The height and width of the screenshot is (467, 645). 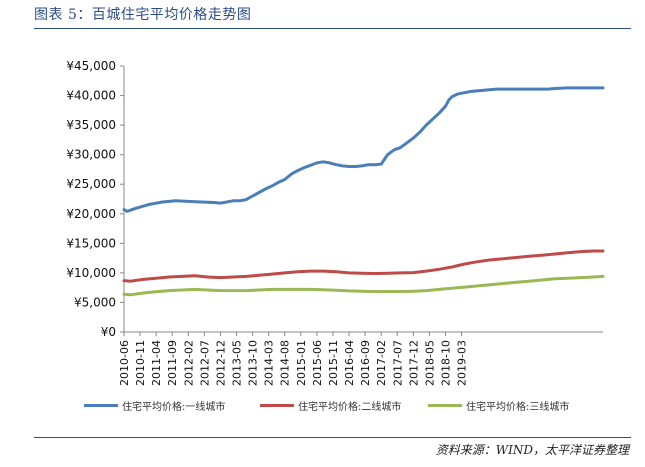 I want to click on x-tick-label-10: 2014-08, so click(x=285, y=363).